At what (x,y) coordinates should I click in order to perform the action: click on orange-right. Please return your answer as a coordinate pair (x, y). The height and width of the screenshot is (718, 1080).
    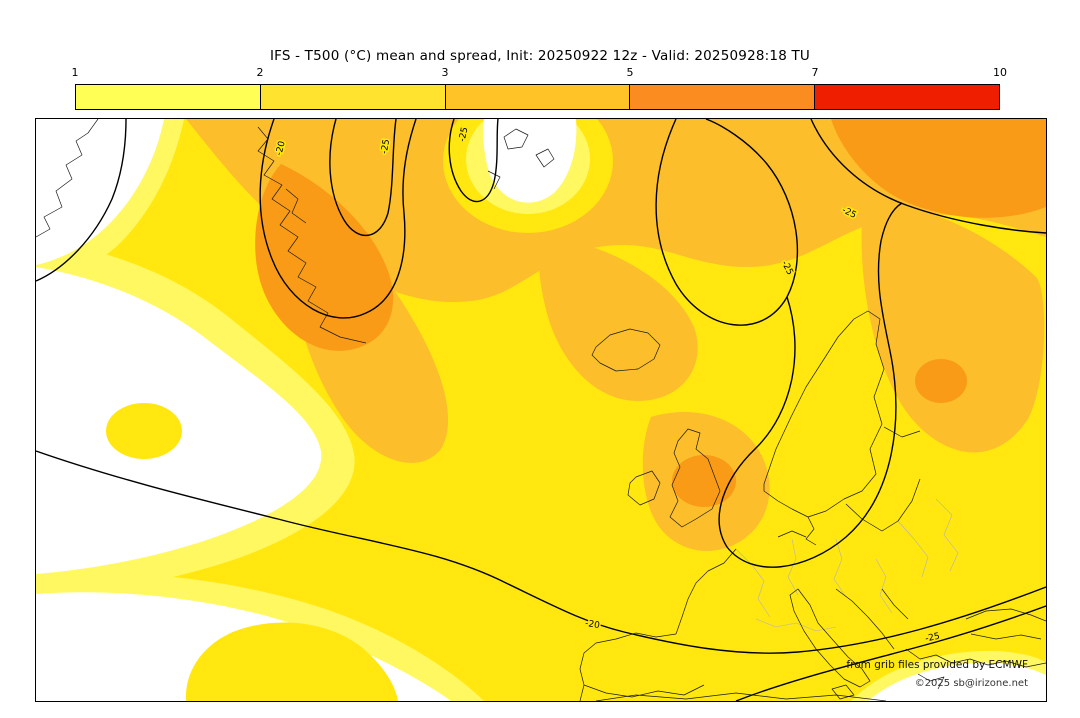
    Looking at the image, I should click on (953, 325).